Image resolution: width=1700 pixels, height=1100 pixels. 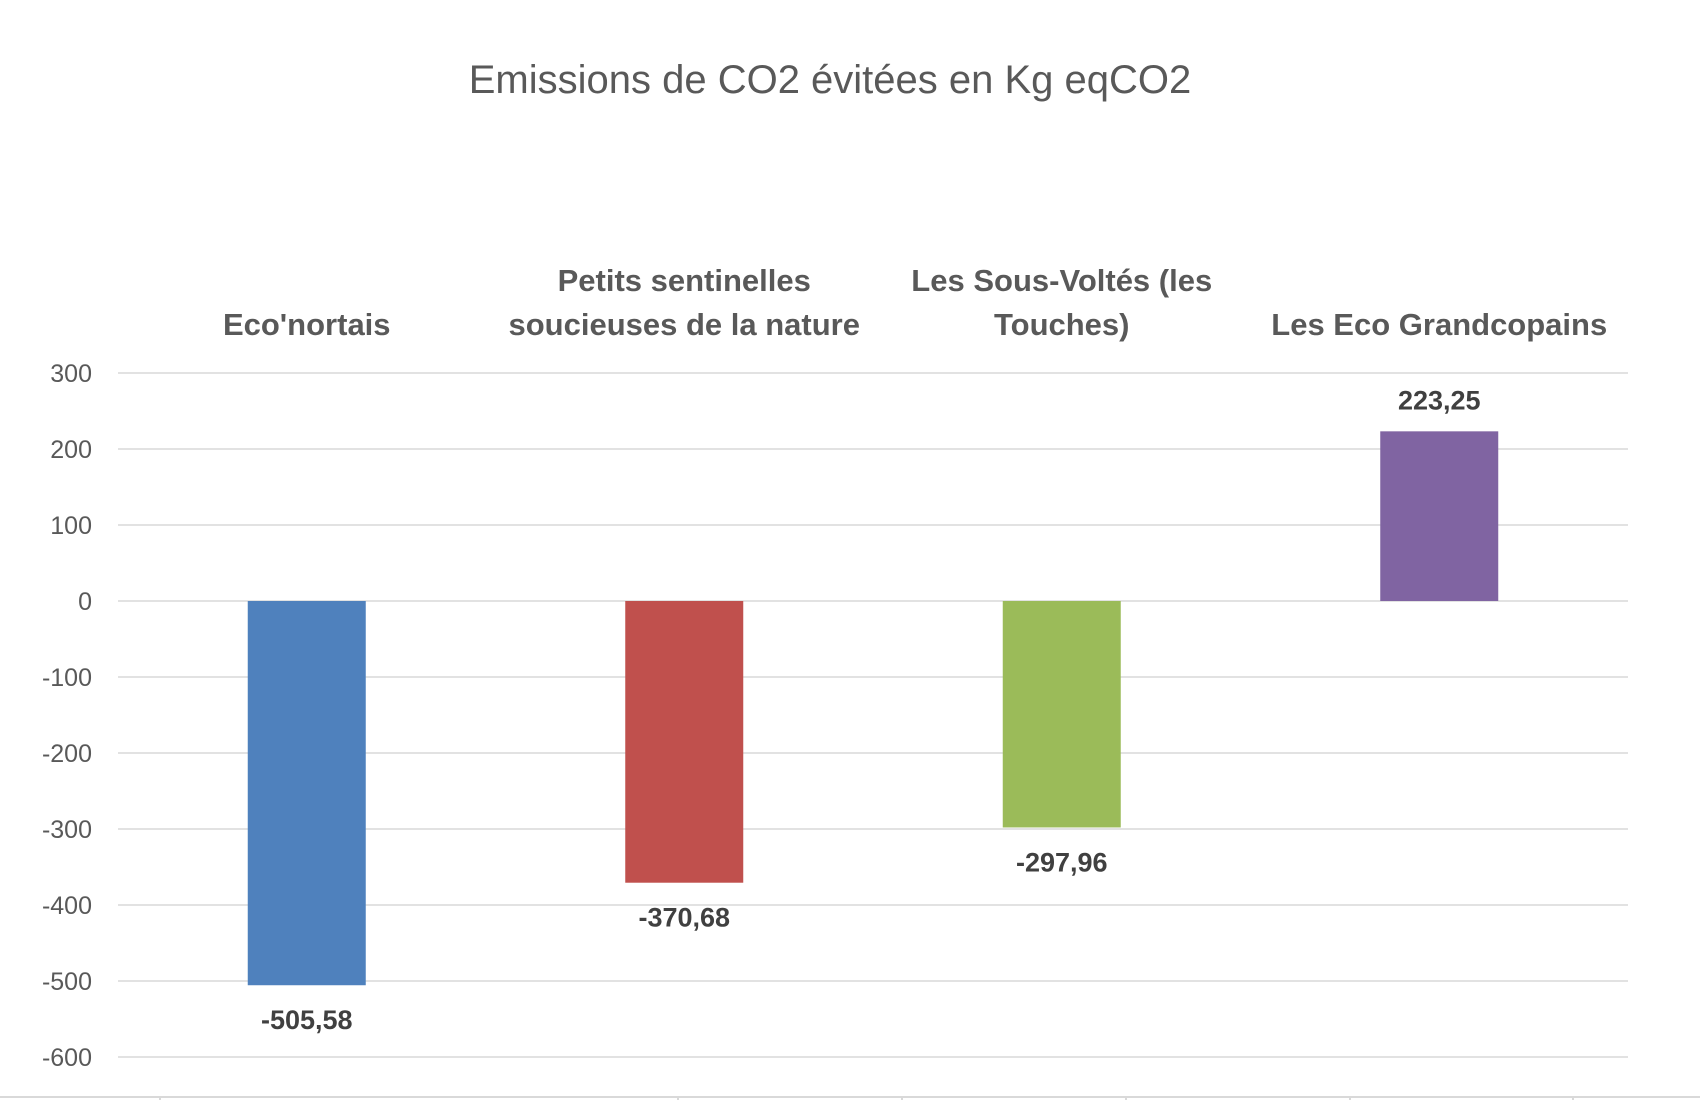 What do you see at coordinates (307, 324) in the screenshot?
I see `category-label: Eco'nortais` at bounding box center [307, 324].